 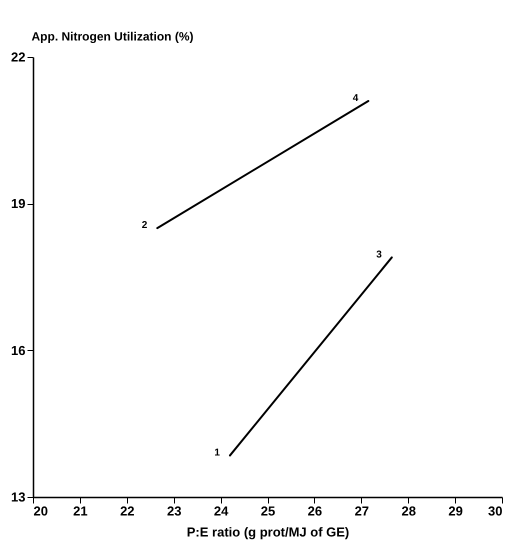 What do you see at coordinates (408, 511) in the screenshot?
I see `x-tick-label: 28` at bounding box center [408, 511].